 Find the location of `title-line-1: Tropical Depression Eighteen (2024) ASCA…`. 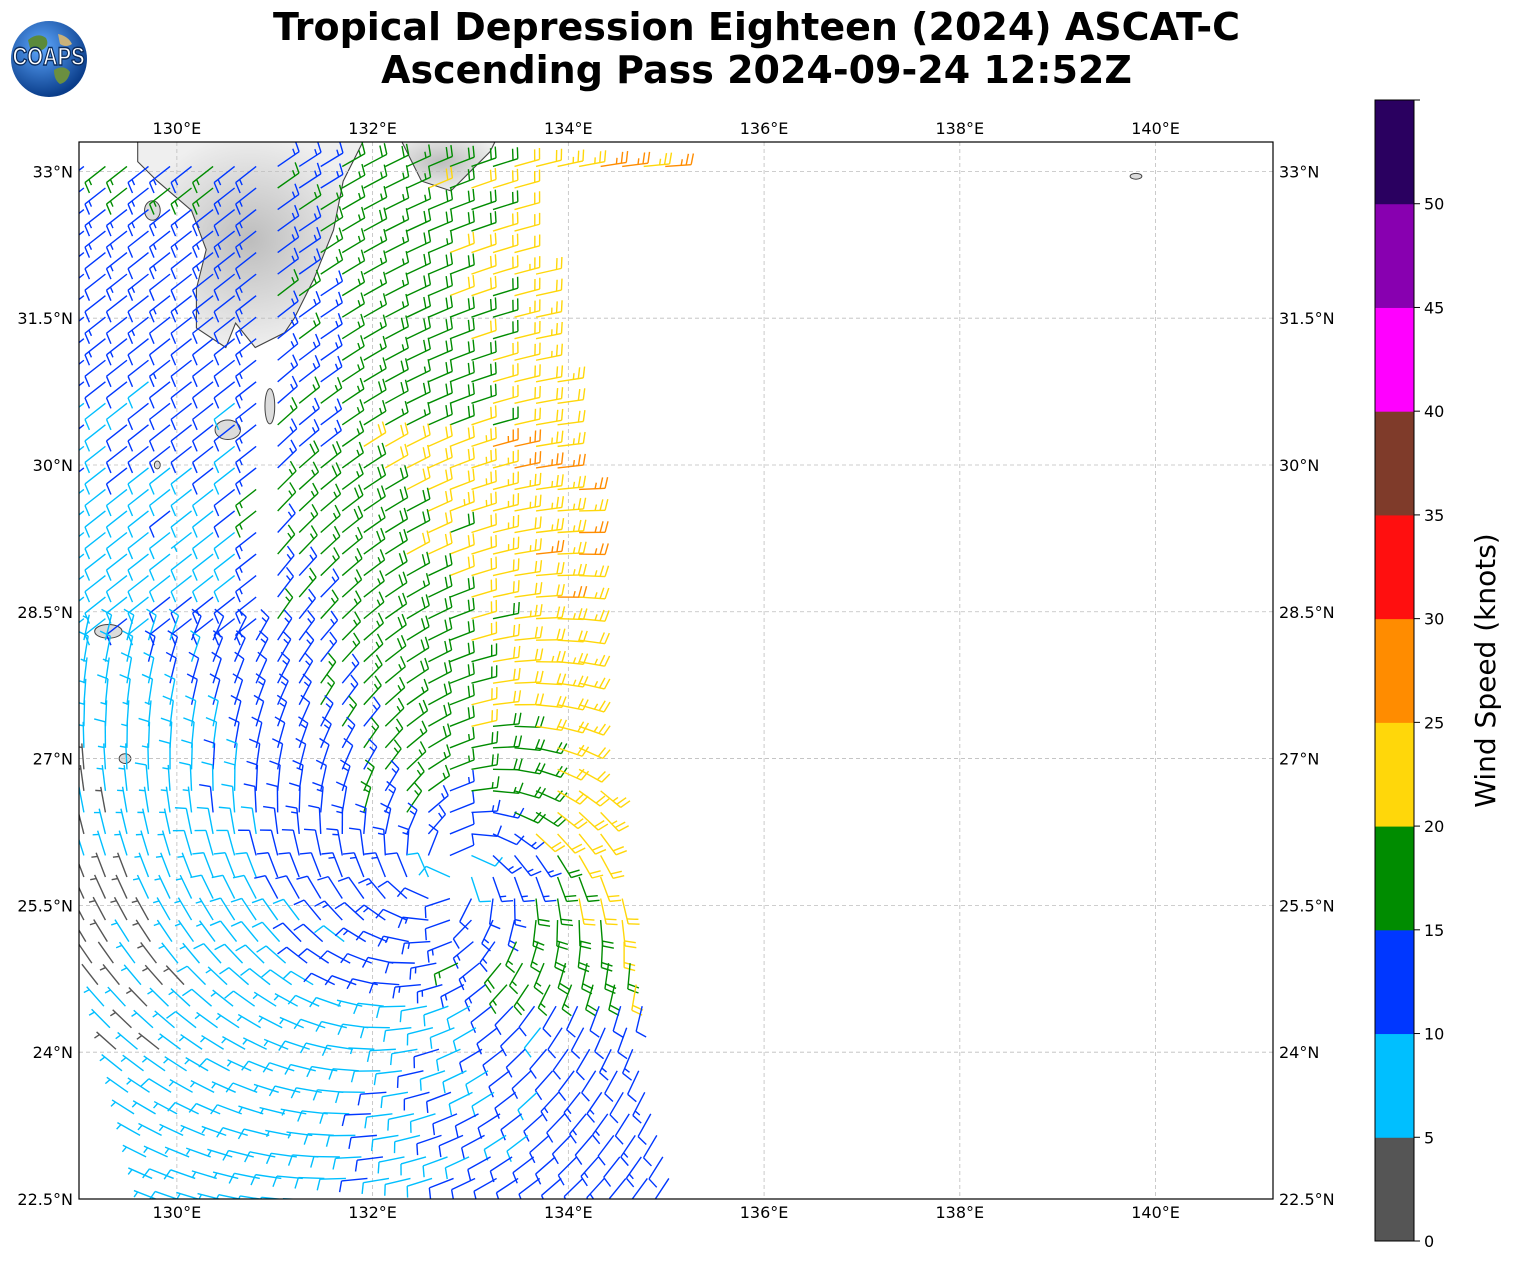

title-line-1: Tropical Depression Eighteen (2024) ASCA… is located at coordinates (756, 27).